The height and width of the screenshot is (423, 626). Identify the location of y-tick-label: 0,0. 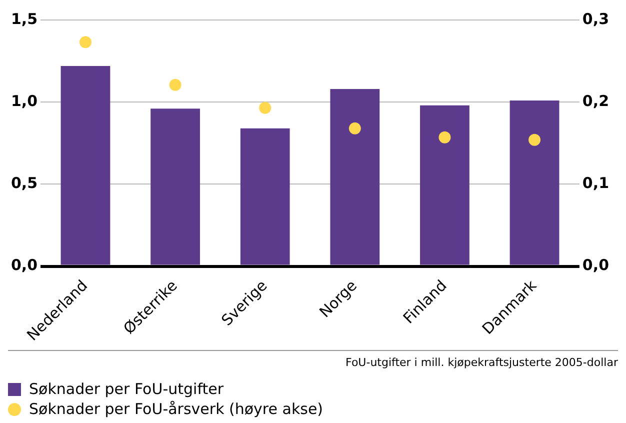
(24, 265).